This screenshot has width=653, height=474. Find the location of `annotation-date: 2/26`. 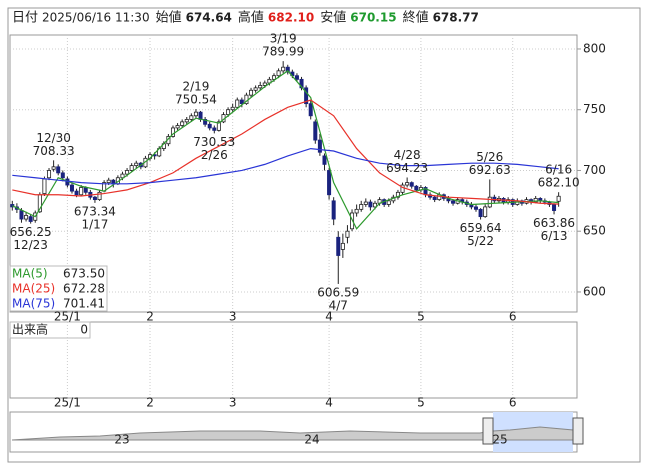

annotation-date: 2/26 is located at coordinates (214, 155).